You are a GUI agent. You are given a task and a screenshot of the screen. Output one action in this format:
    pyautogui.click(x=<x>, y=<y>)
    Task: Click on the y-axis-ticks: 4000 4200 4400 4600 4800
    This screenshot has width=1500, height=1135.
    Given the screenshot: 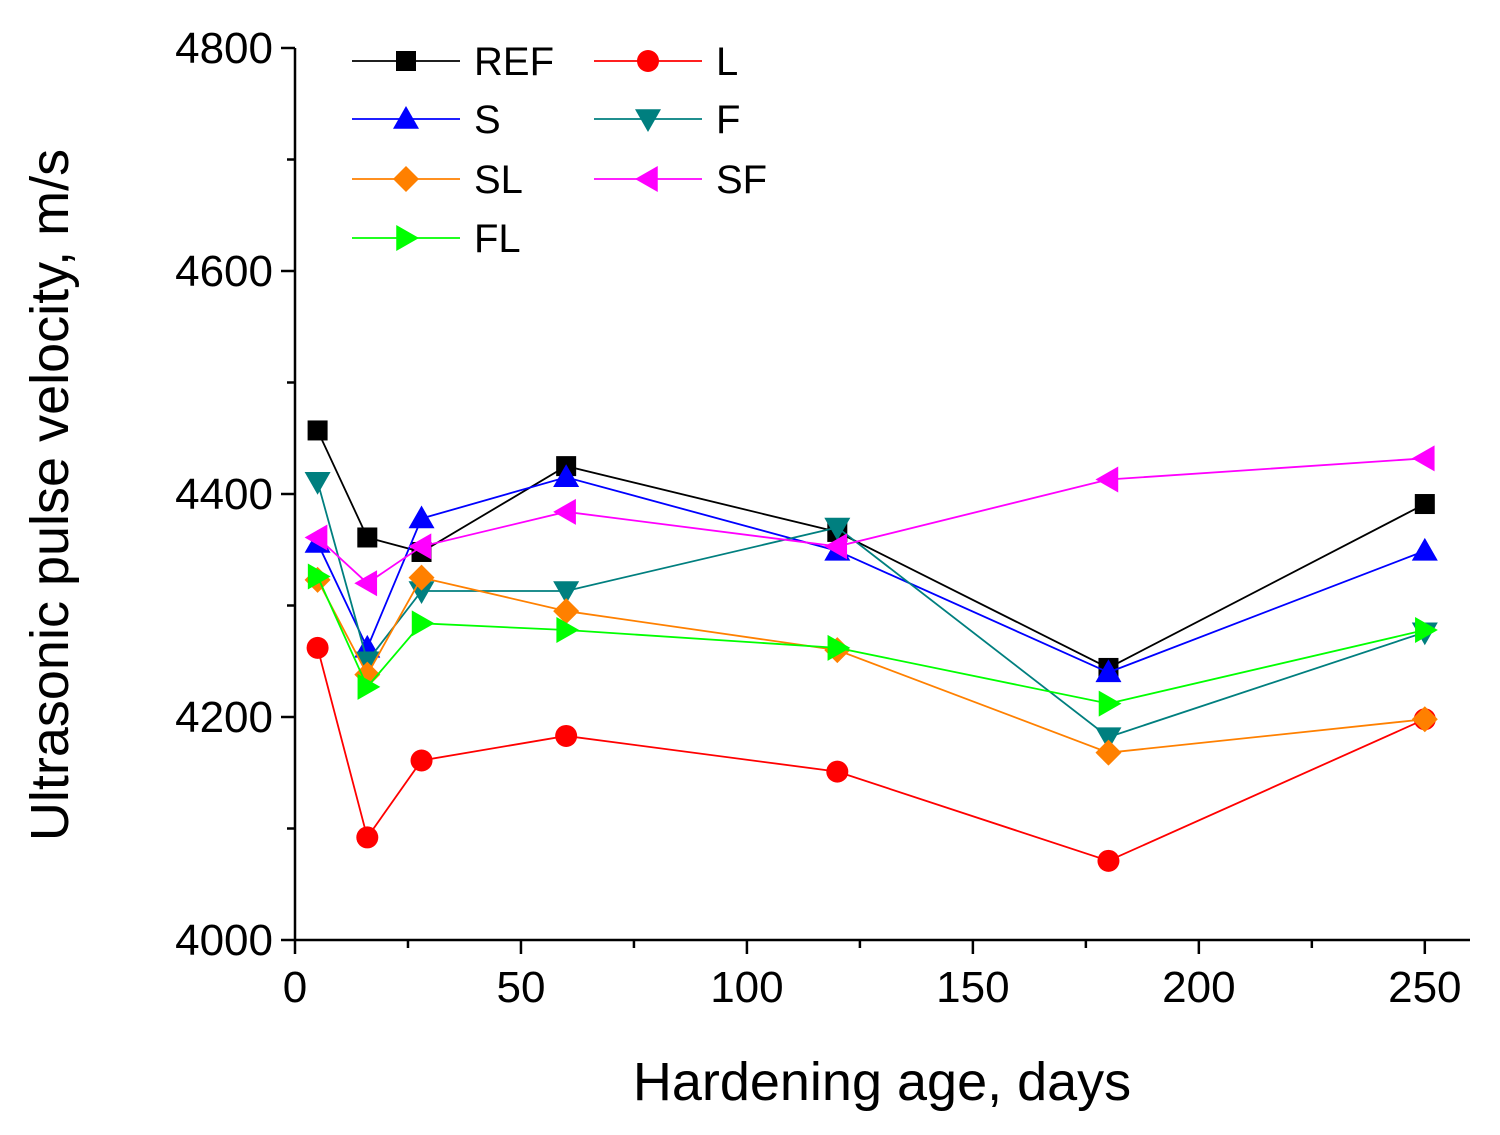 What is the action you would take?
    pyautogui.click(x=235, y=494)
    